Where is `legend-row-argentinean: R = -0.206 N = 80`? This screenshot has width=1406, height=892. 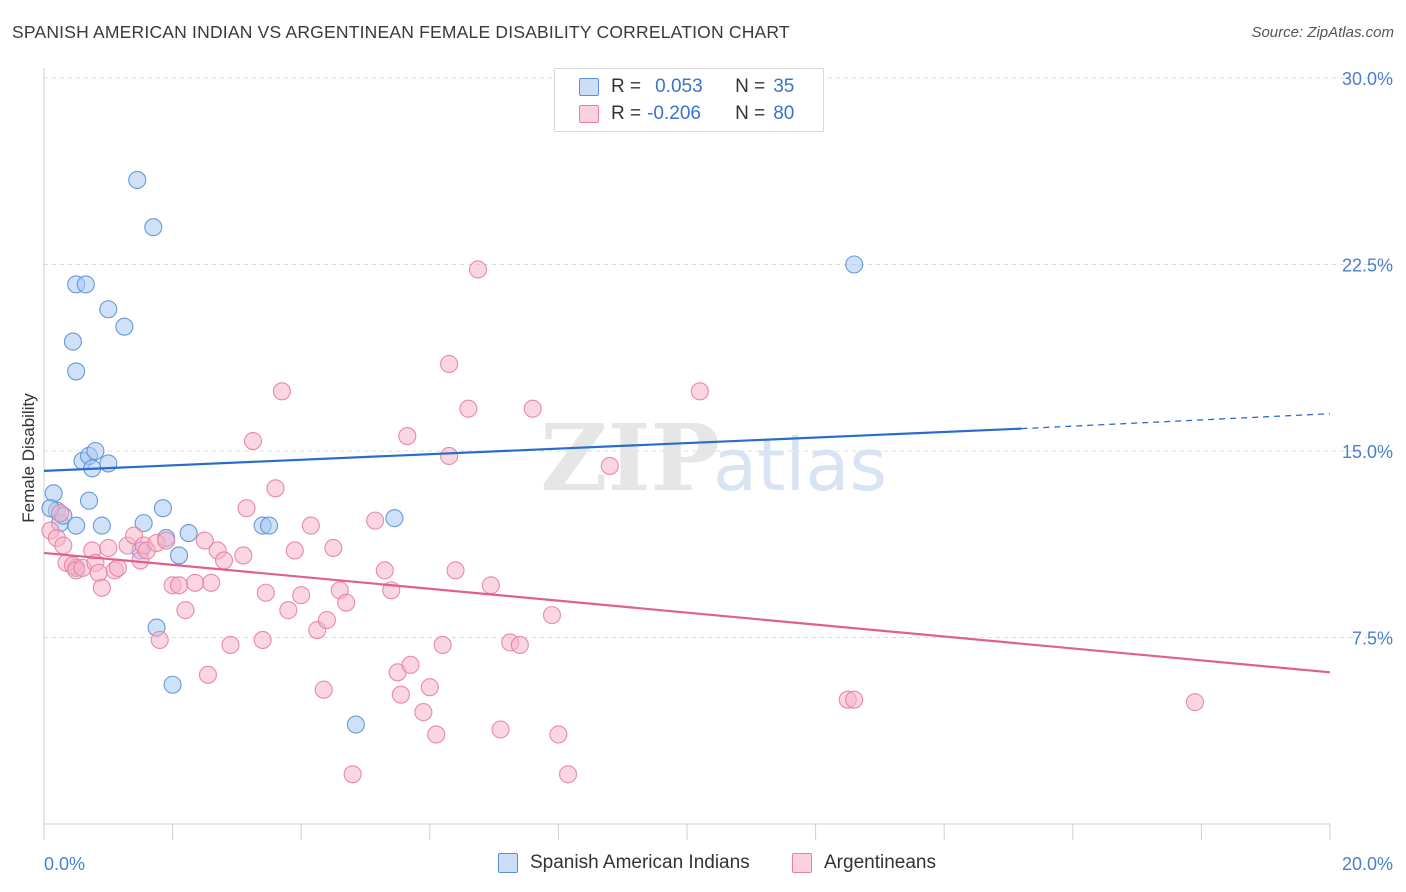
legend-row-argentinean: R = -0.206 N = 80 is located at coordinates (686, 114).